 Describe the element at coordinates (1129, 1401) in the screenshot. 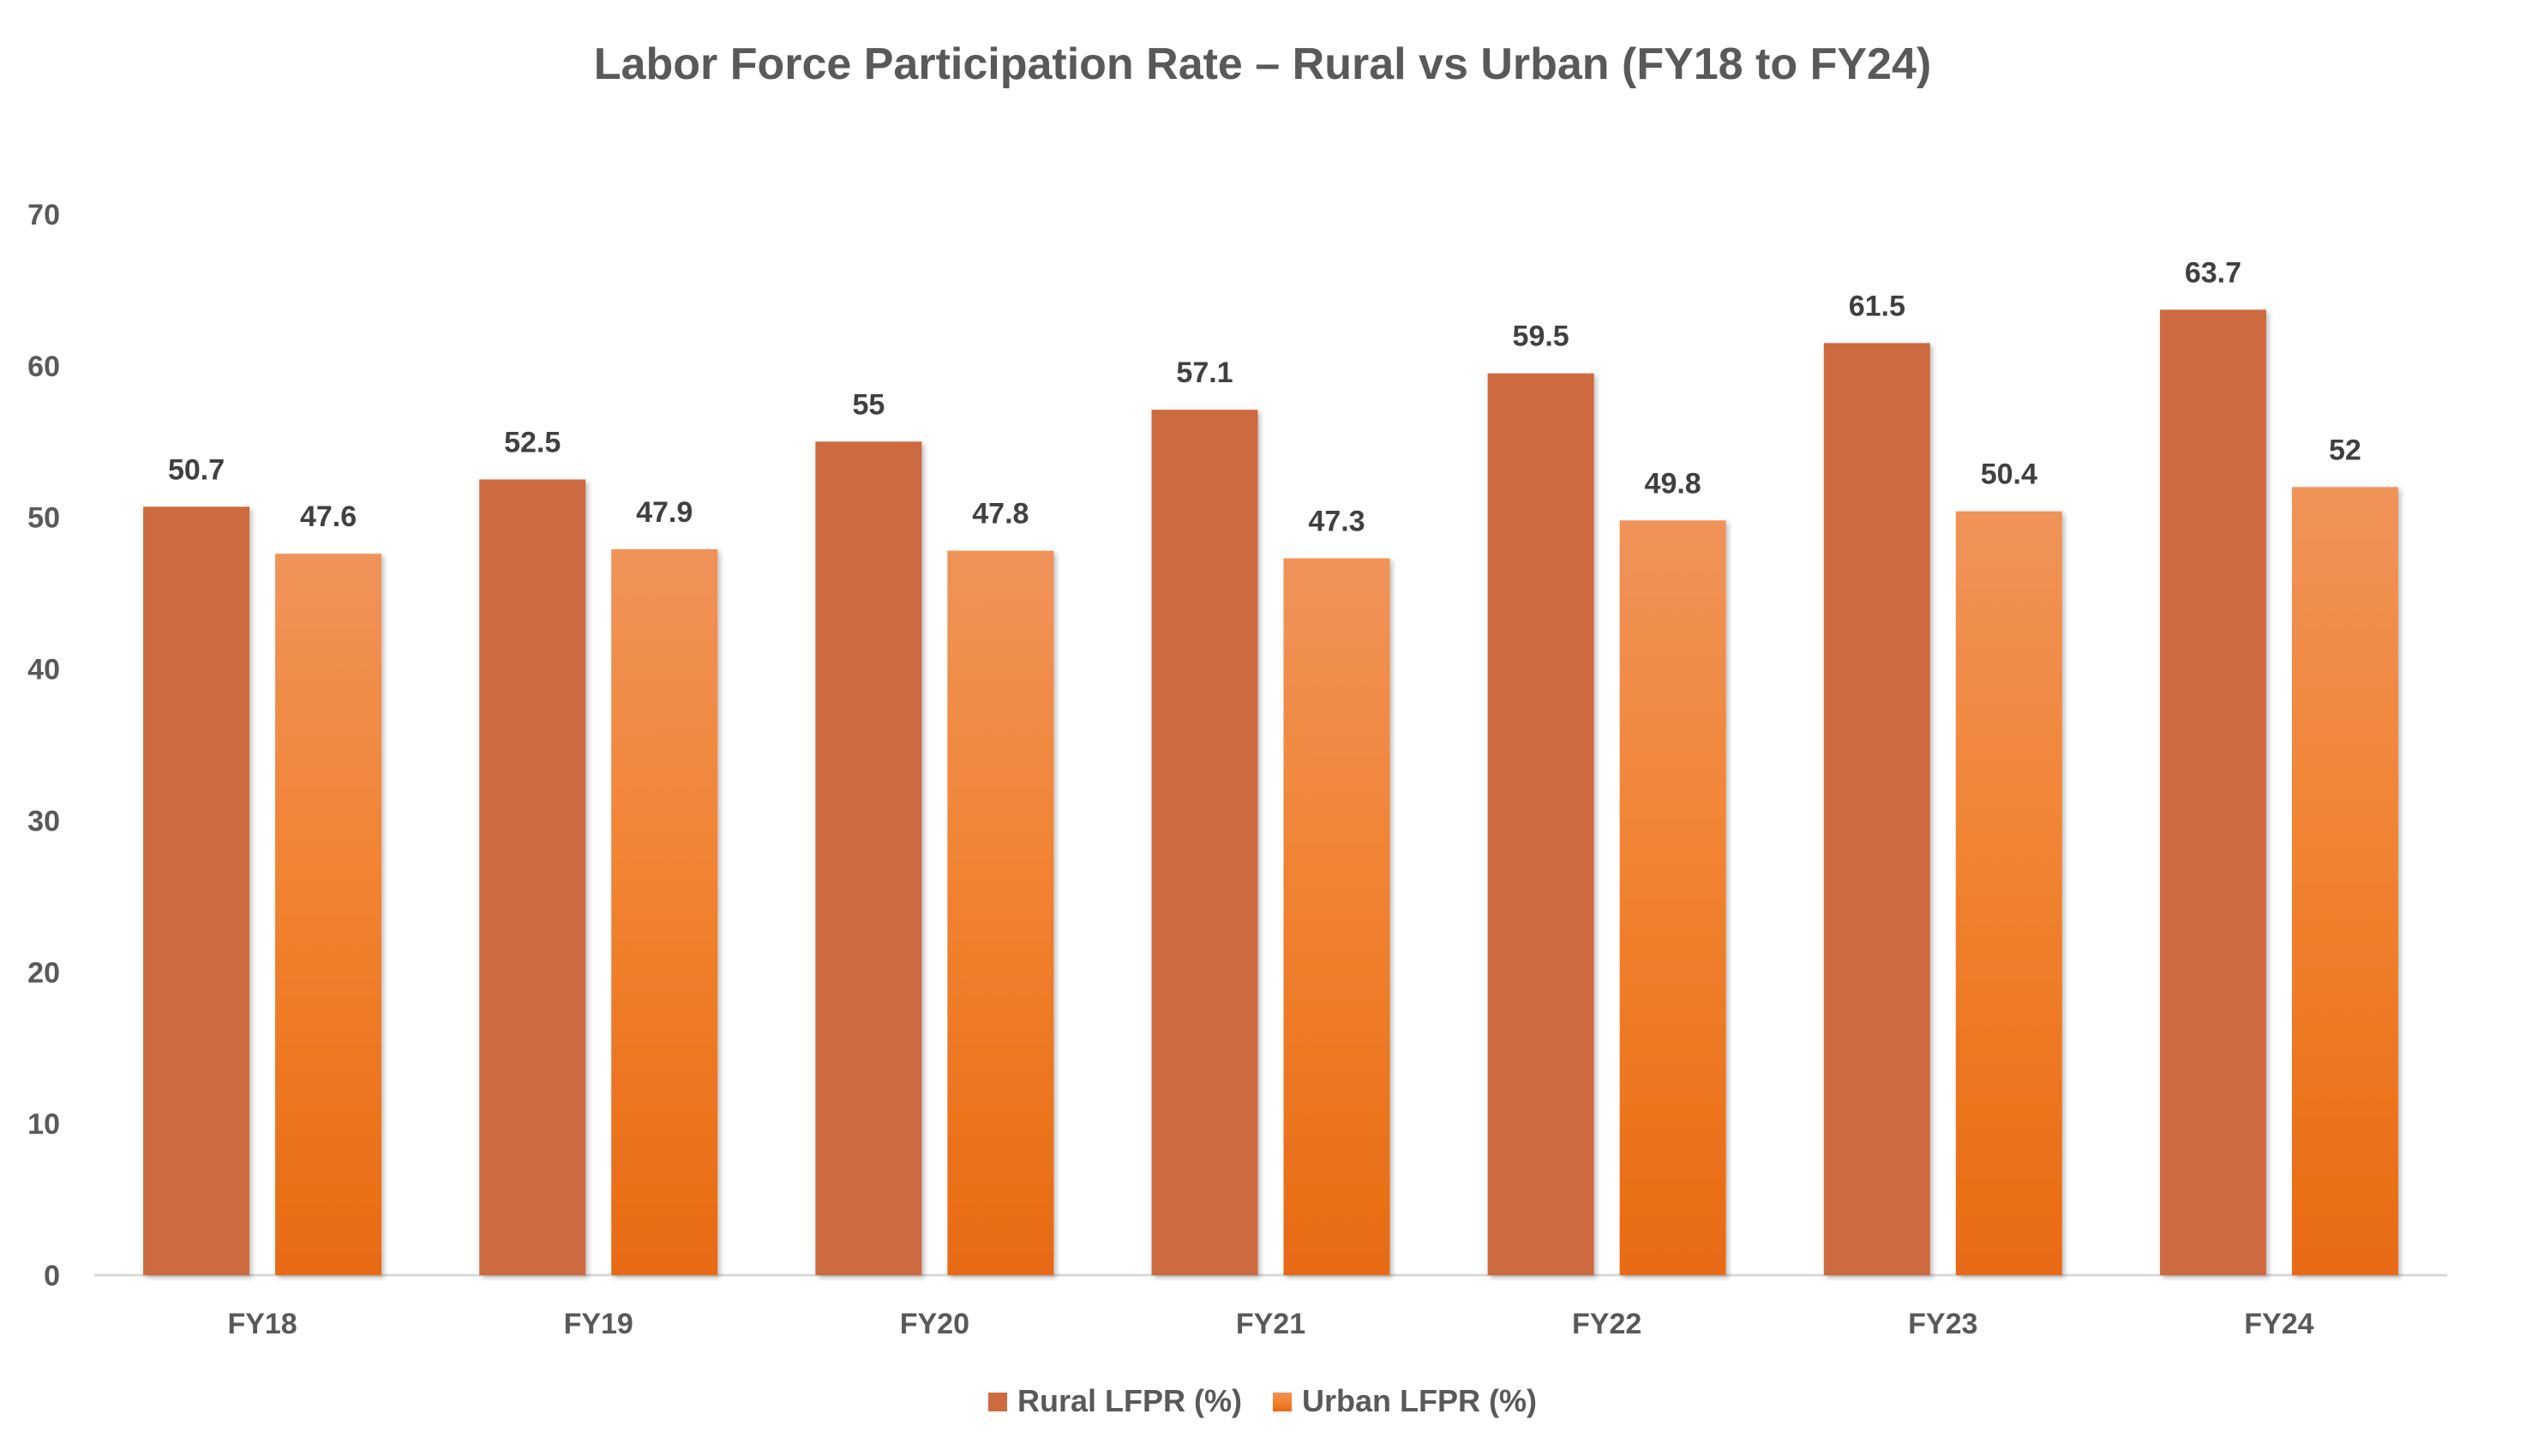

I see `legend-label-rural: Rural LFPR (%)` at that location.